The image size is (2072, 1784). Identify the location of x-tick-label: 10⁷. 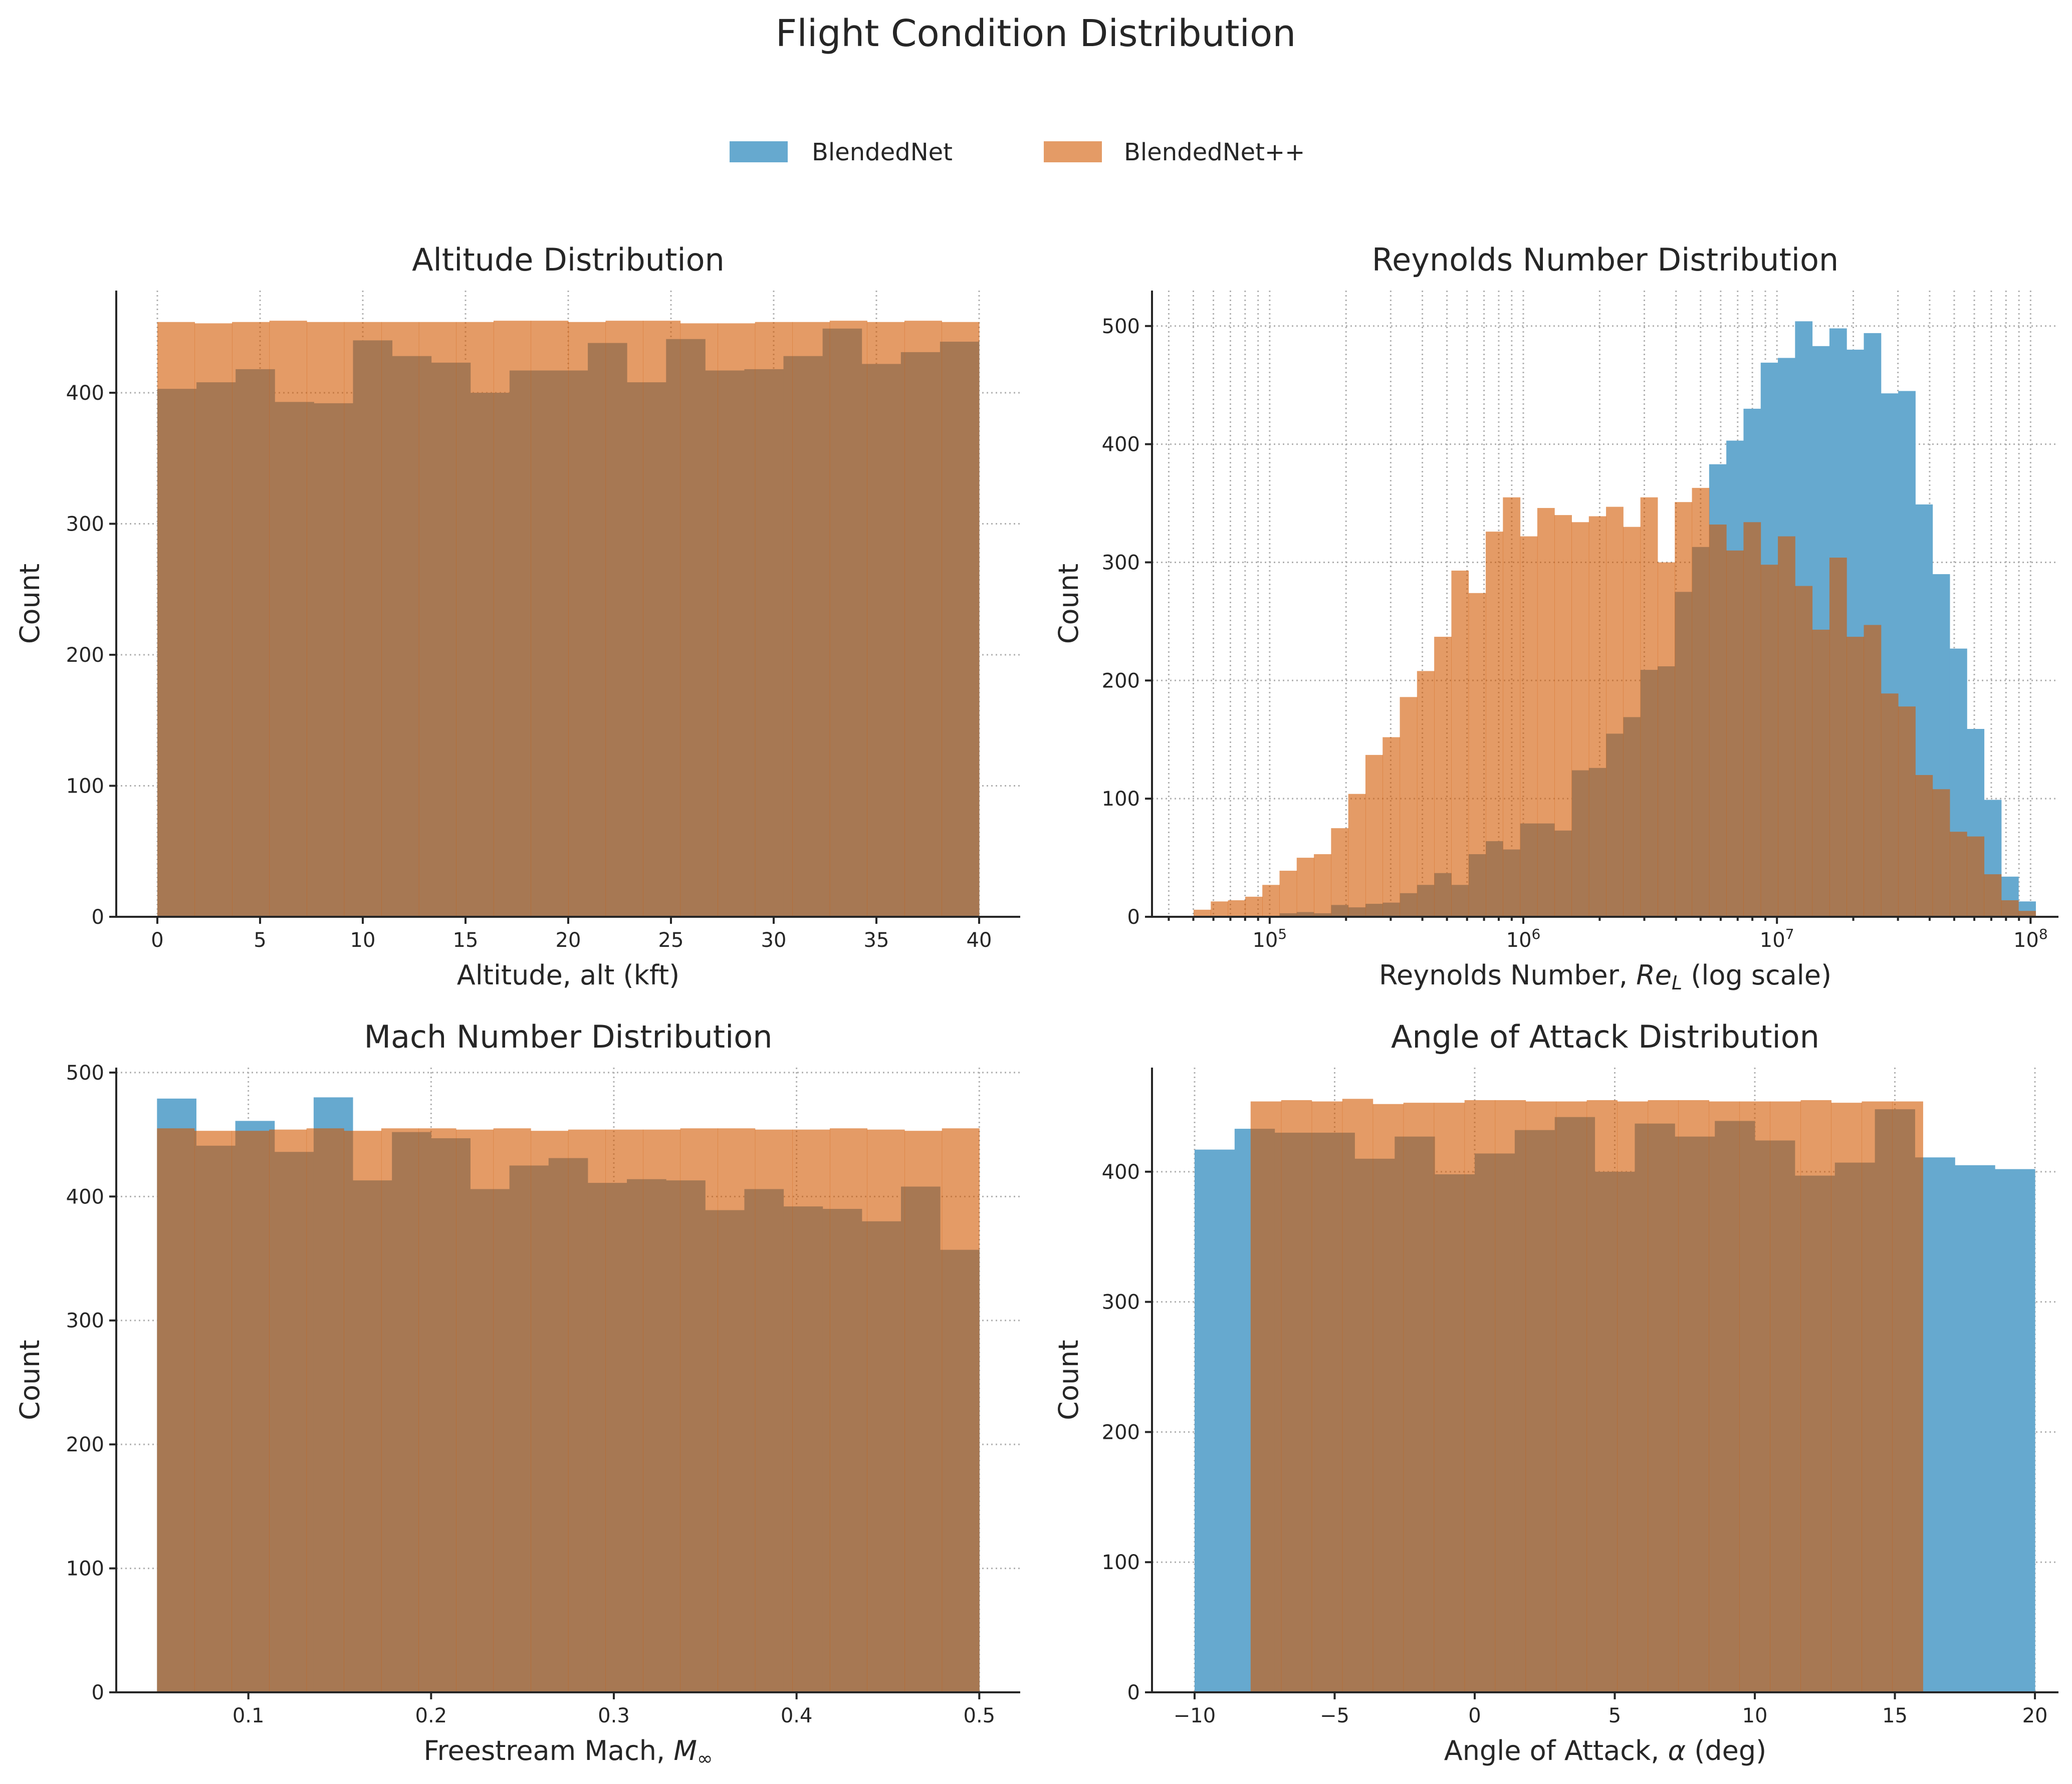
(1777, 939).